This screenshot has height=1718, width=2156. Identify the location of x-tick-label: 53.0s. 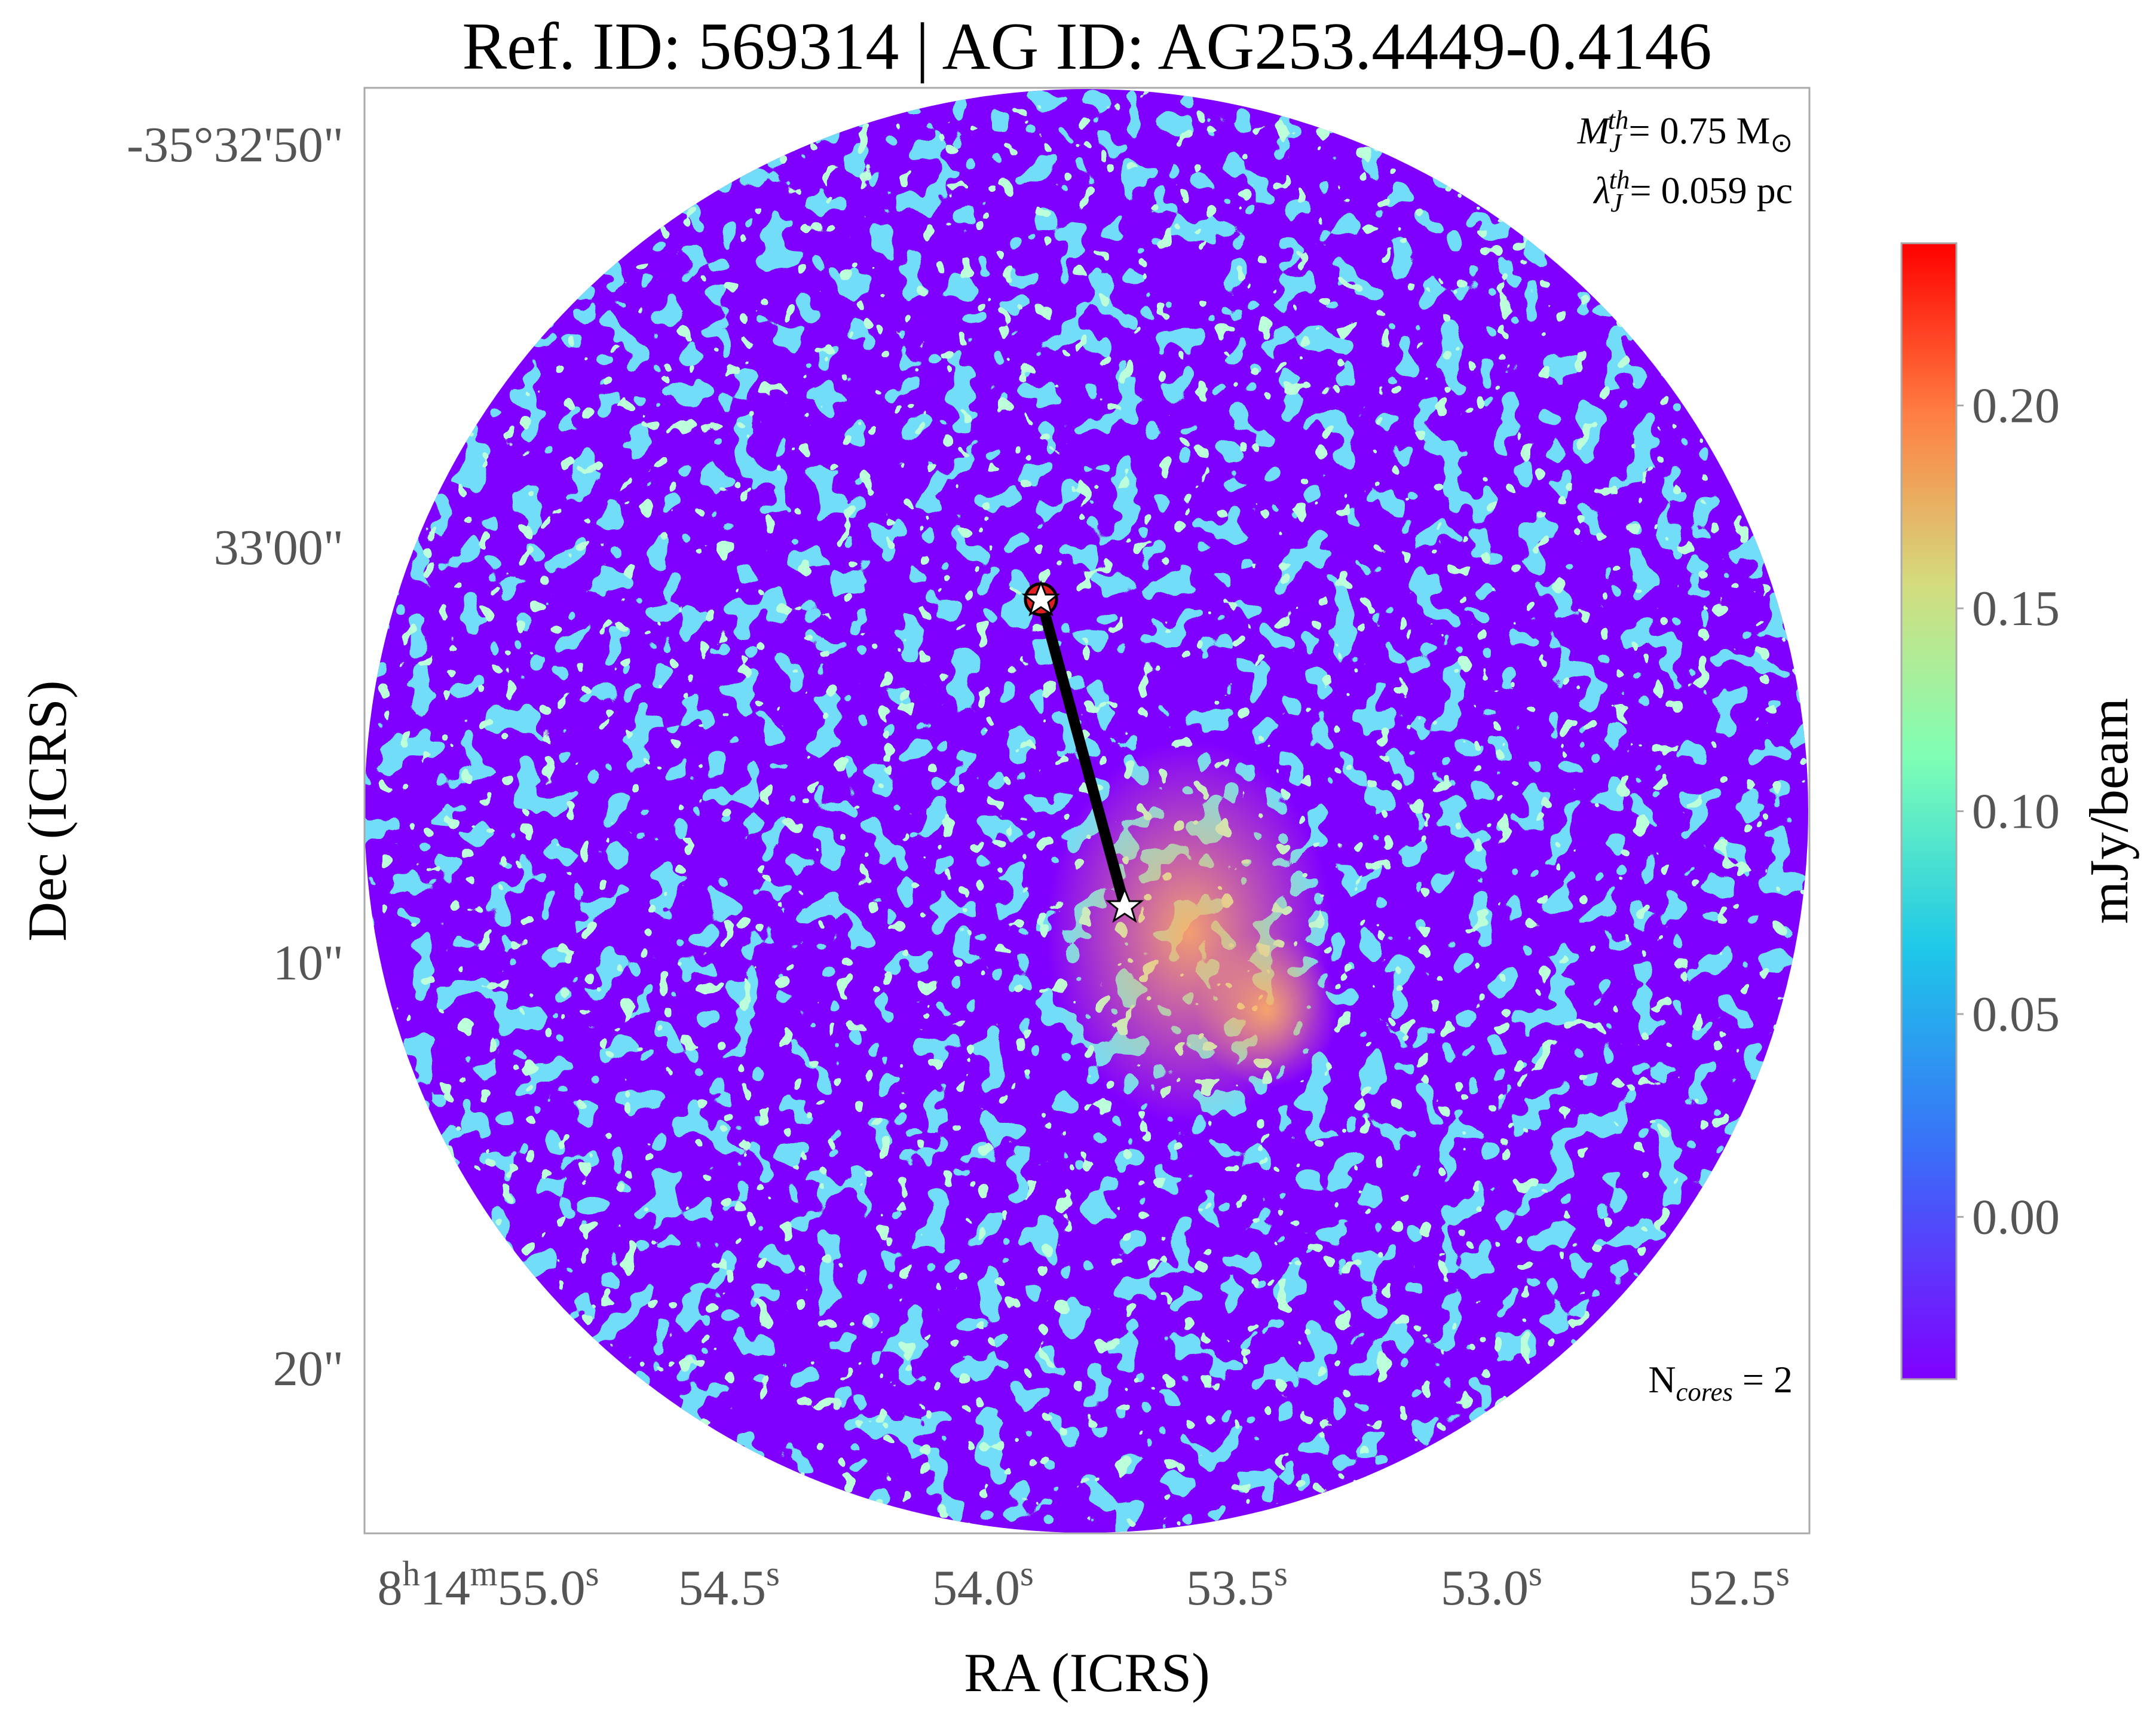
(1491, 1585).